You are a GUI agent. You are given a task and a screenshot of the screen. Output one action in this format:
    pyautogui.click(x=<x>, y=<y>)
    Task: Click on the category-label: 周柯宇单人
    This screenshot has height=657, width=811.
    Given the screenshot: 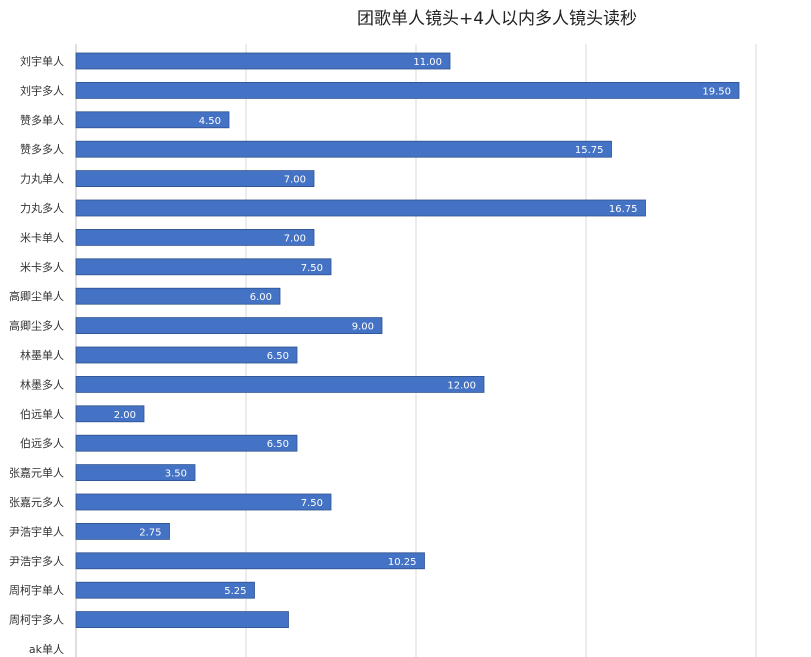 What is the action you would take?
    pyautogui.click(x=36, y=590)
    